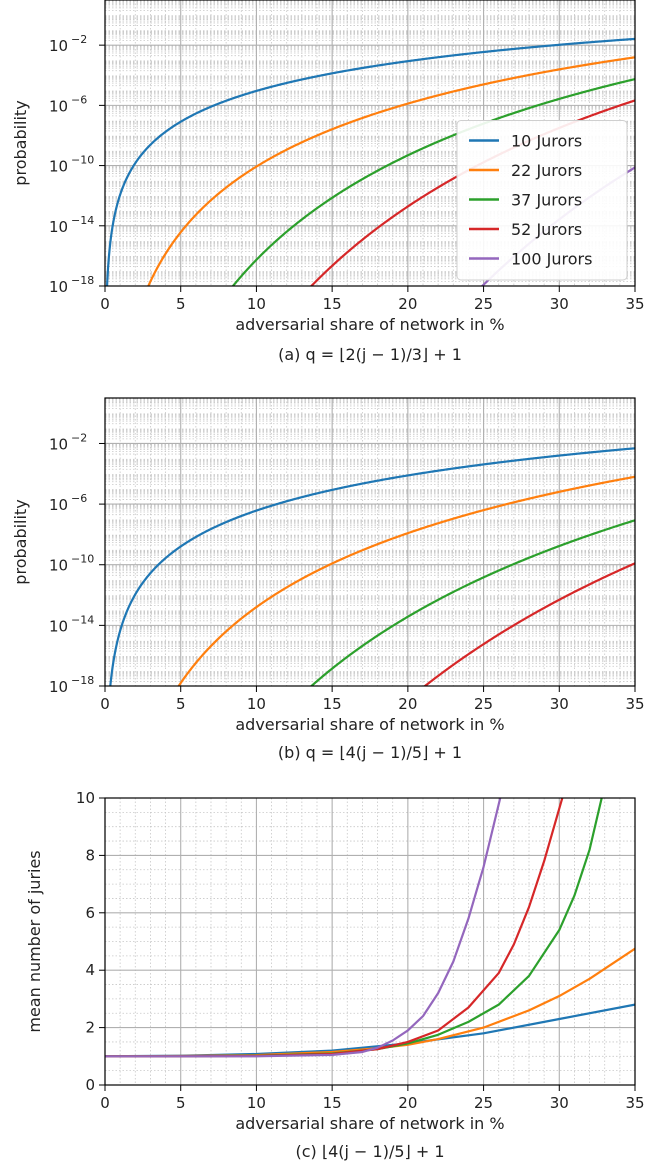  Describe the element at coordinates (303, 928) in the screenshot. I see `series-line-100-jurors` at that location.